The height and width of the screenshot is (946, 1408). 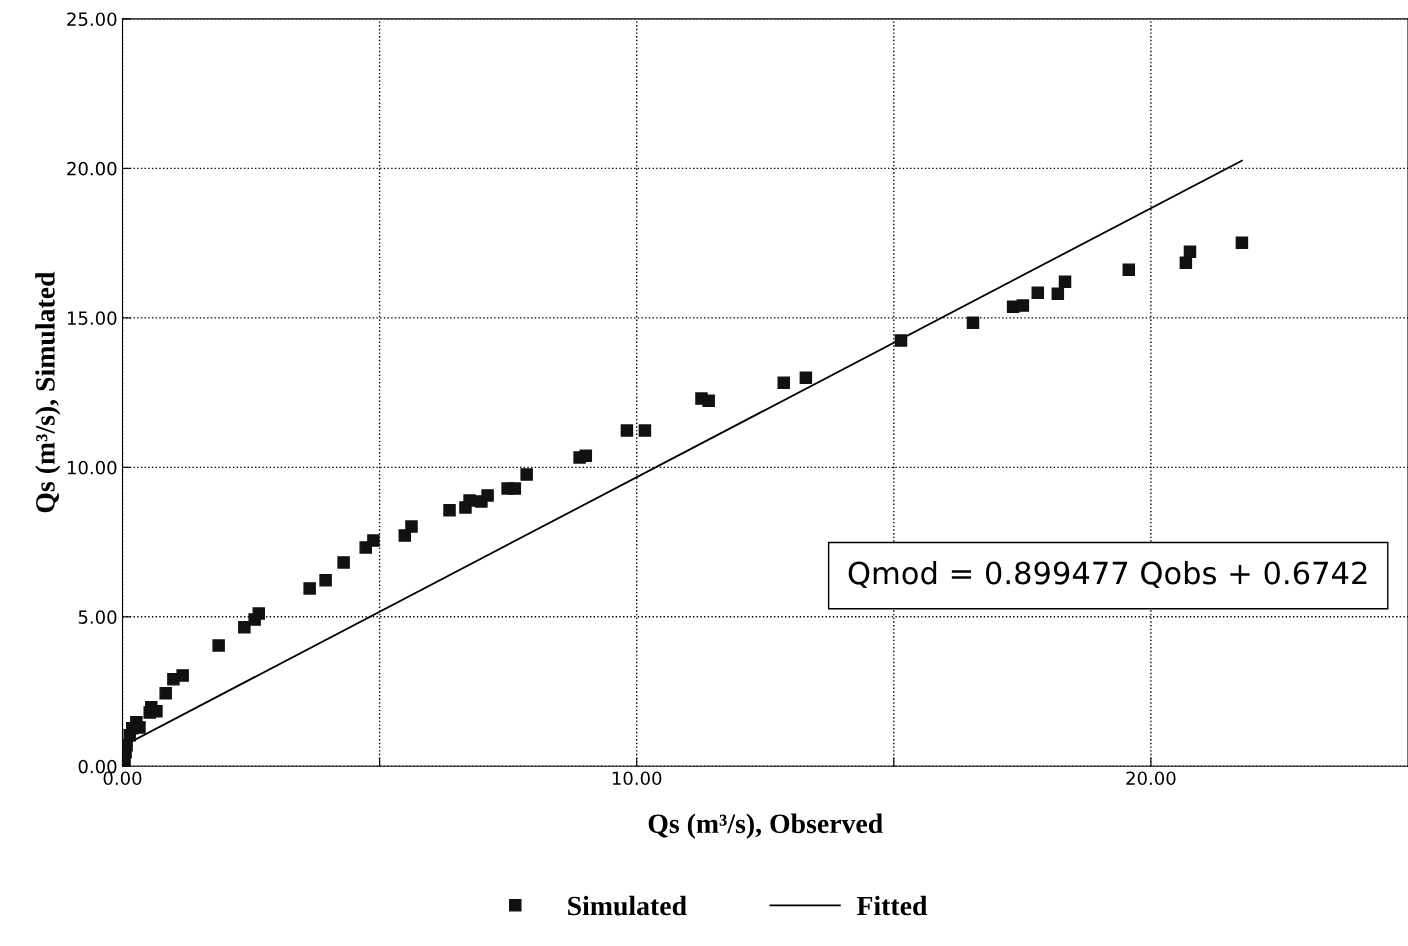 I want to click on y-tick-label: 20.00, so click(x=92, y=168).